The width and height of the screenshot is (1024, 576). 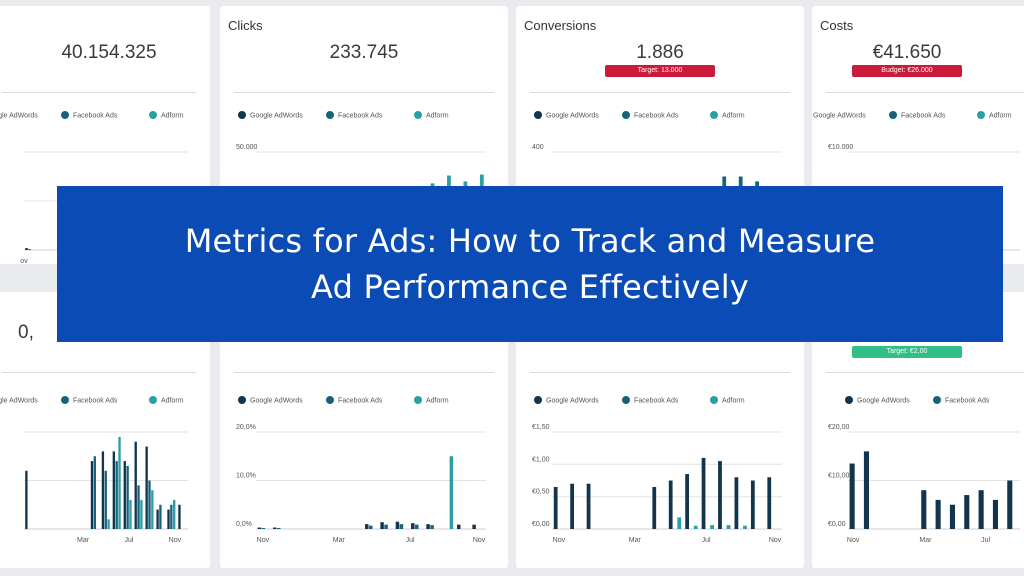 I want to click on ctr-value: 0,, so click(x=26, y=332).